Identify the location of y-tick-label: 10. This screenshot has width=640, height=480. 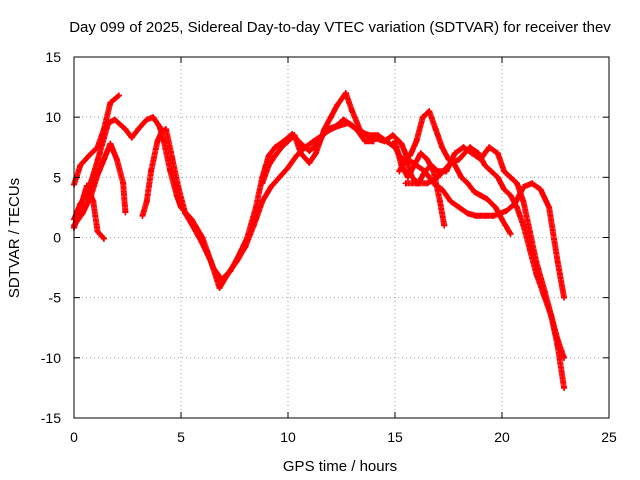
(53, 117).